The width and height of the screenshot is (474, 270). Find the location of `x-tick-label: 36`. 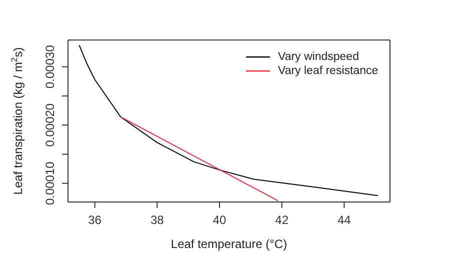

x-tick-label: 36 is located at coordinates (95, 220).